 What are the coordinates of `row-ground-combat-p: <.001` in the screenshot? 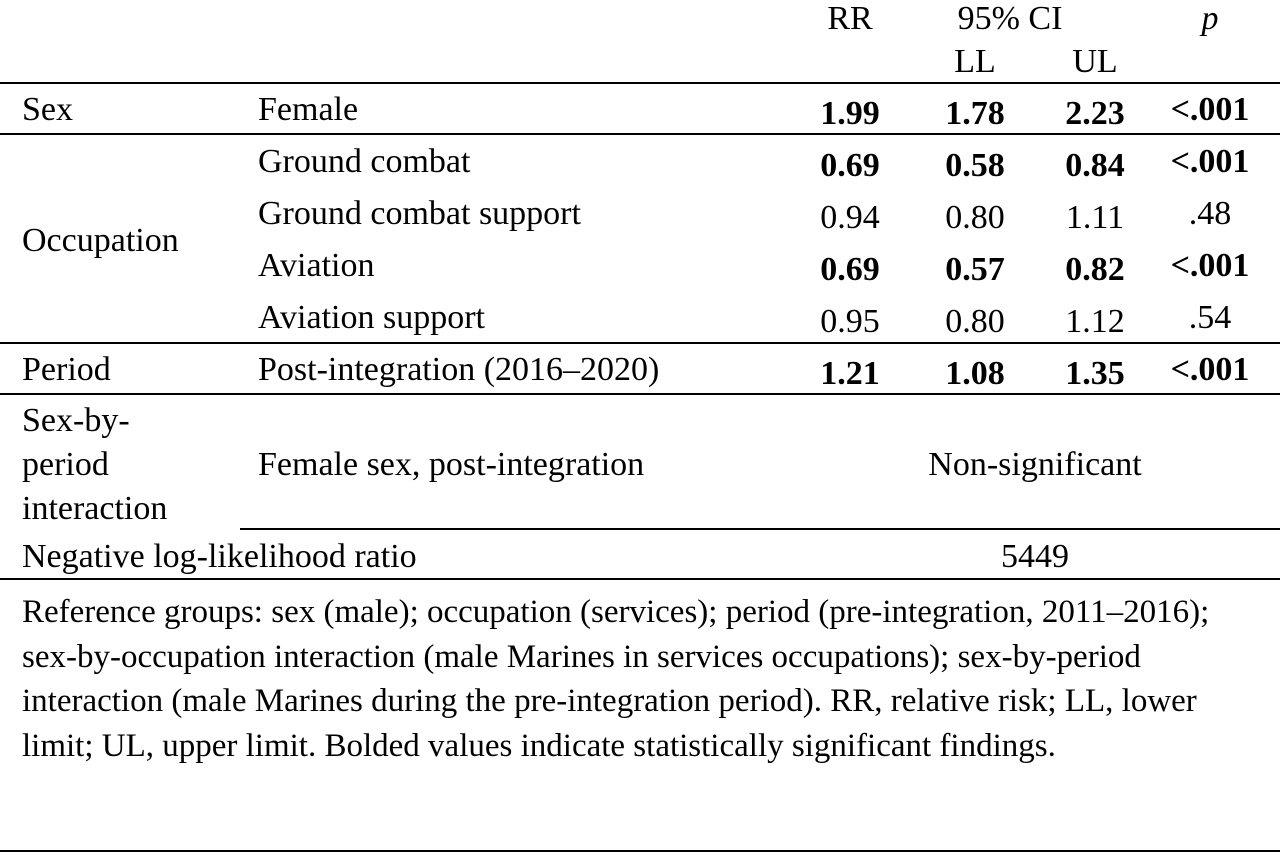 It's located at (1210, 161).